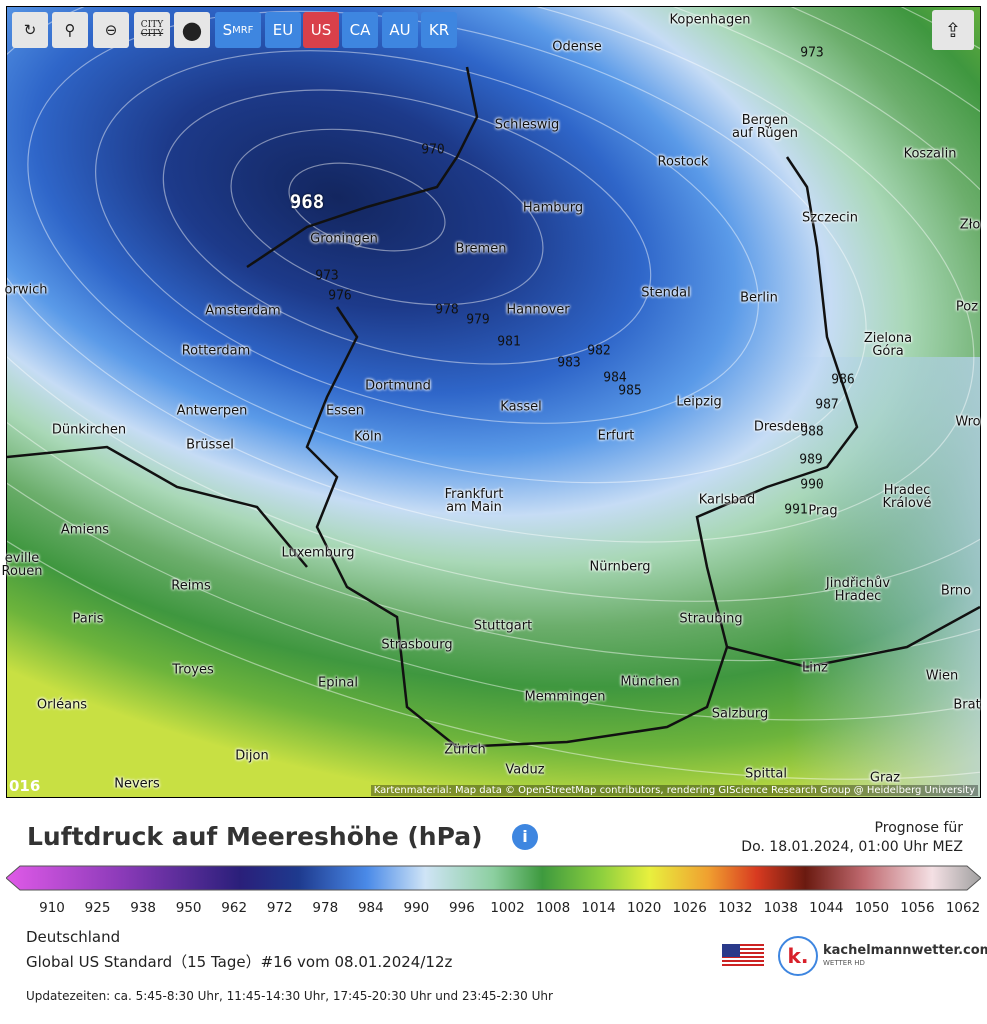  Describe the element at coordinates (493, 878) in the screenshot. I see `color-bar` at that location.